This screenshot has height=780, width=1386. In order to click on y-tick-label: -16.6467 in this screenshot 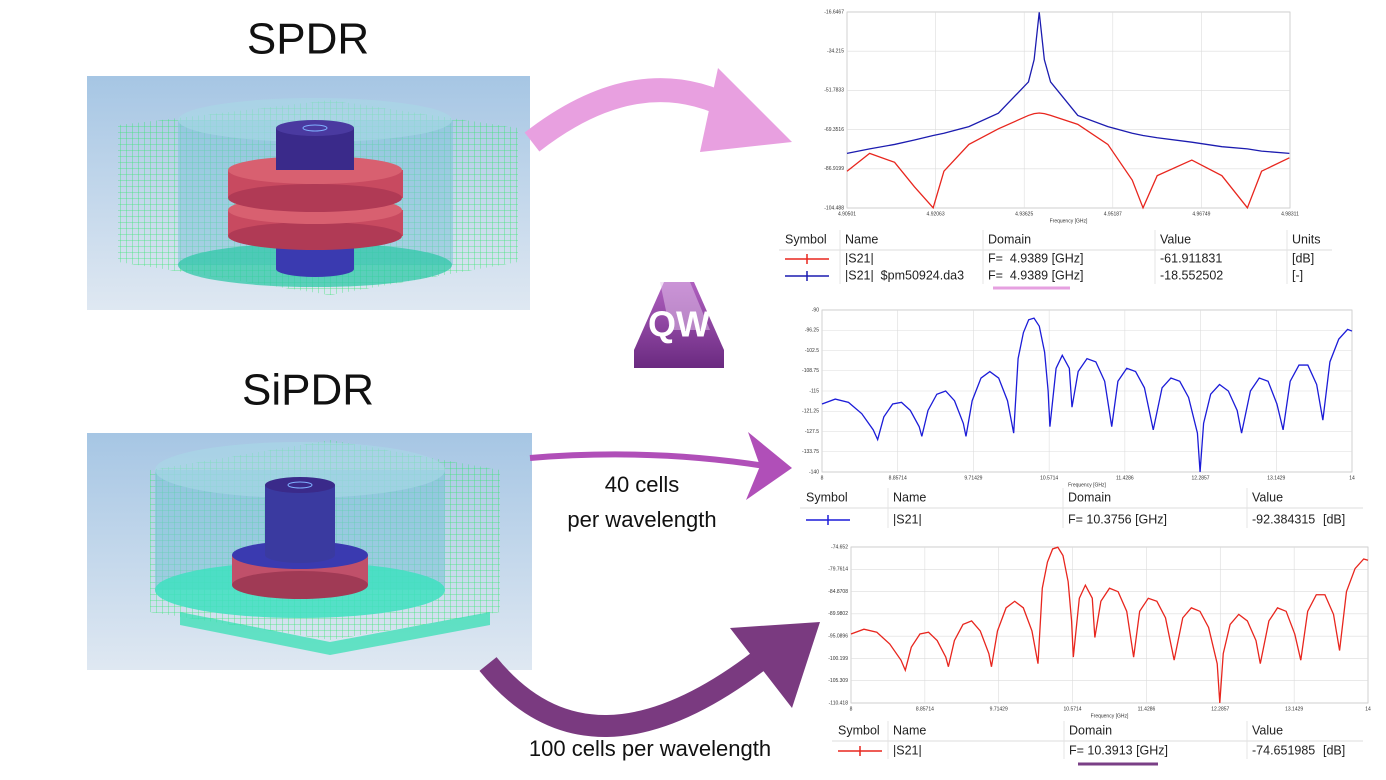, I will do `click(834, 12)`.